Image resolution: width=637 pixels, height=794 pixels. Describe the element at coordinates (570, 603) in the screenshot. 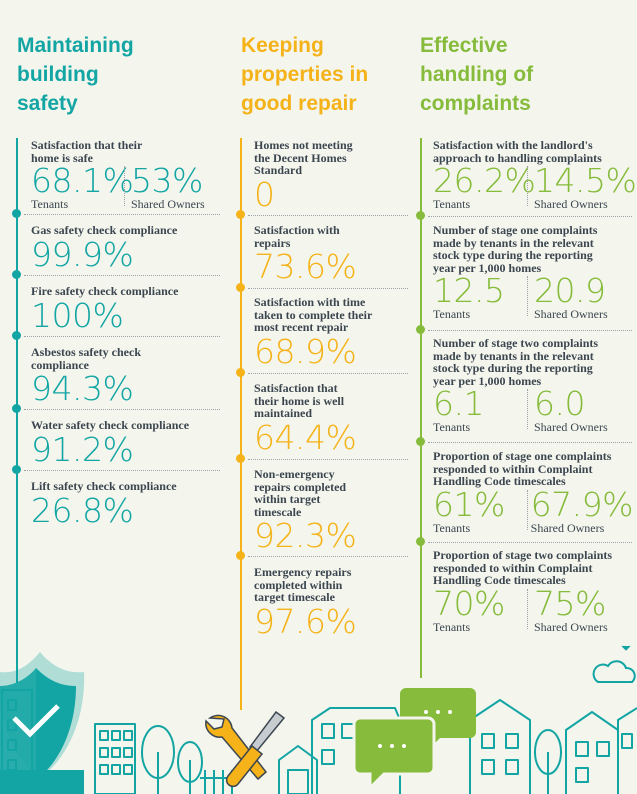

I see `owners-value: 75%` at that location.